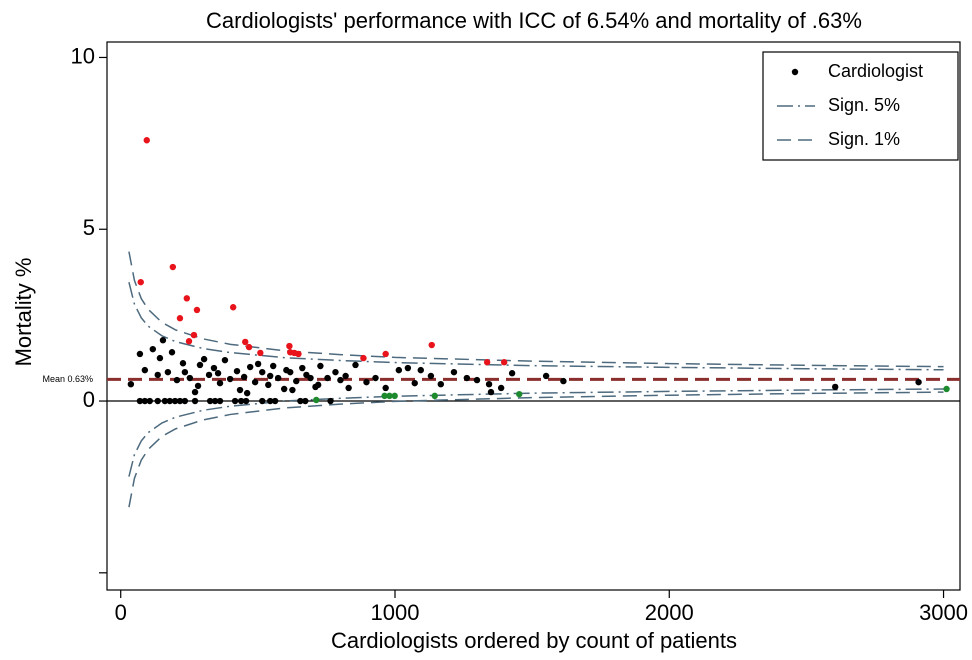  What do you see at coordinates (83, 55) in the screenshot?
I see `y-tick-label: 10` at bounding box center [83, 55].